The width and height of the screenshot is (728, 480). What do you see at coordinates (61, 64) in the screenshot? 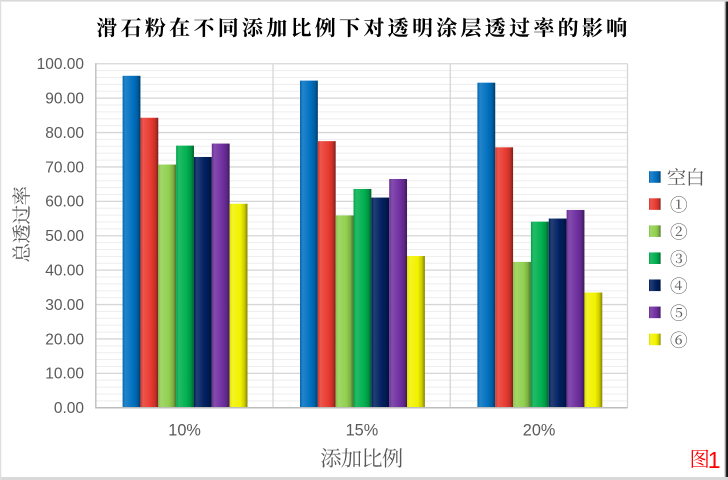
I see `svg-text: 100.00` at bounding box center [61, 64].